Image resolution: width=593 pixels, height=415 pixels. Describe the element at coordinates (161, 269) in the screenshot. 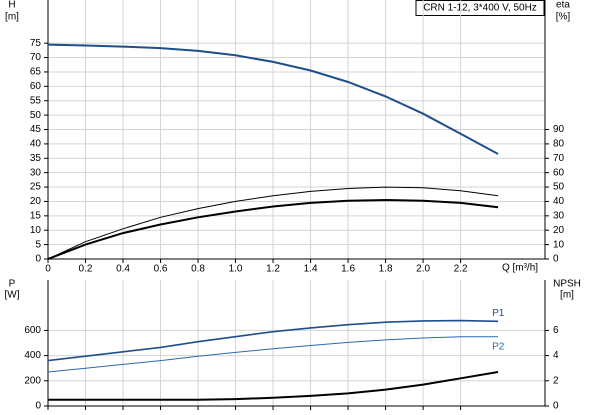

I see `x-tick-label: 0.6` at that location.